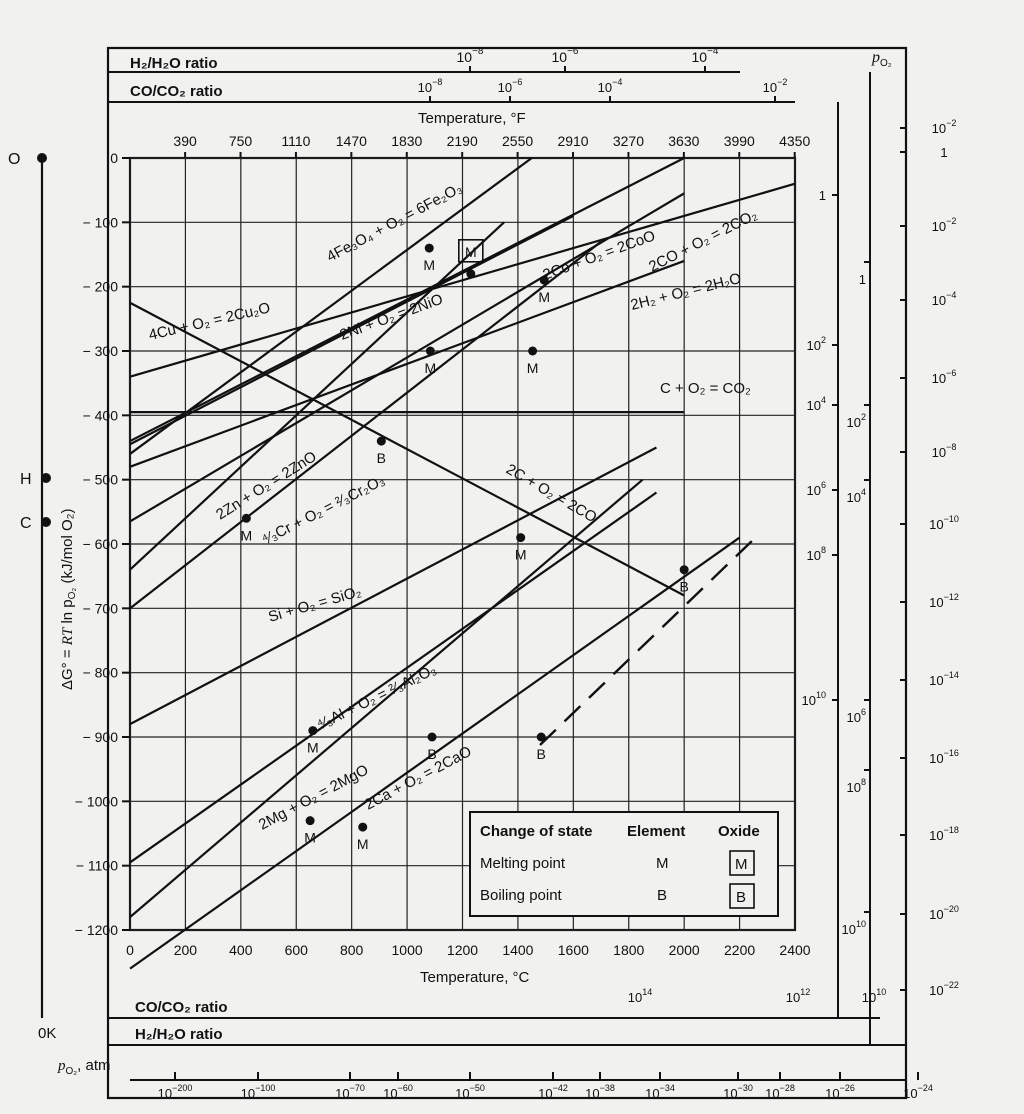 The image size is (1024, 1114). What do you see at coordinates (179, 1034) in the screenshot?
I see `h2-ratio-bottom-label: H₂/H₂O ratio` at bounding box center [179, 1034].